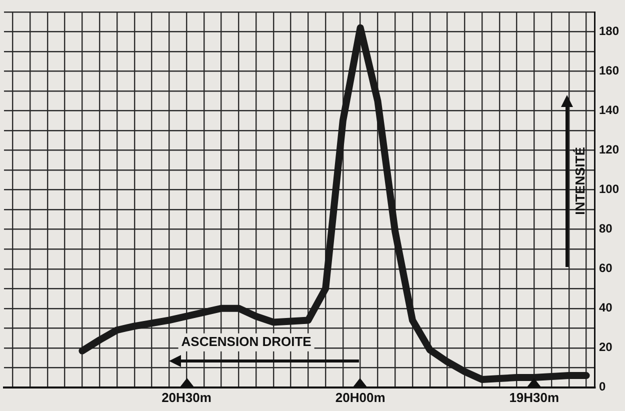 Image resolution: width=625 pixels, height=411 pixels. Describe the element at coordinates (580, 180) in the screenshot. I see `y-axis-title: INTENSITÉ` at that location.